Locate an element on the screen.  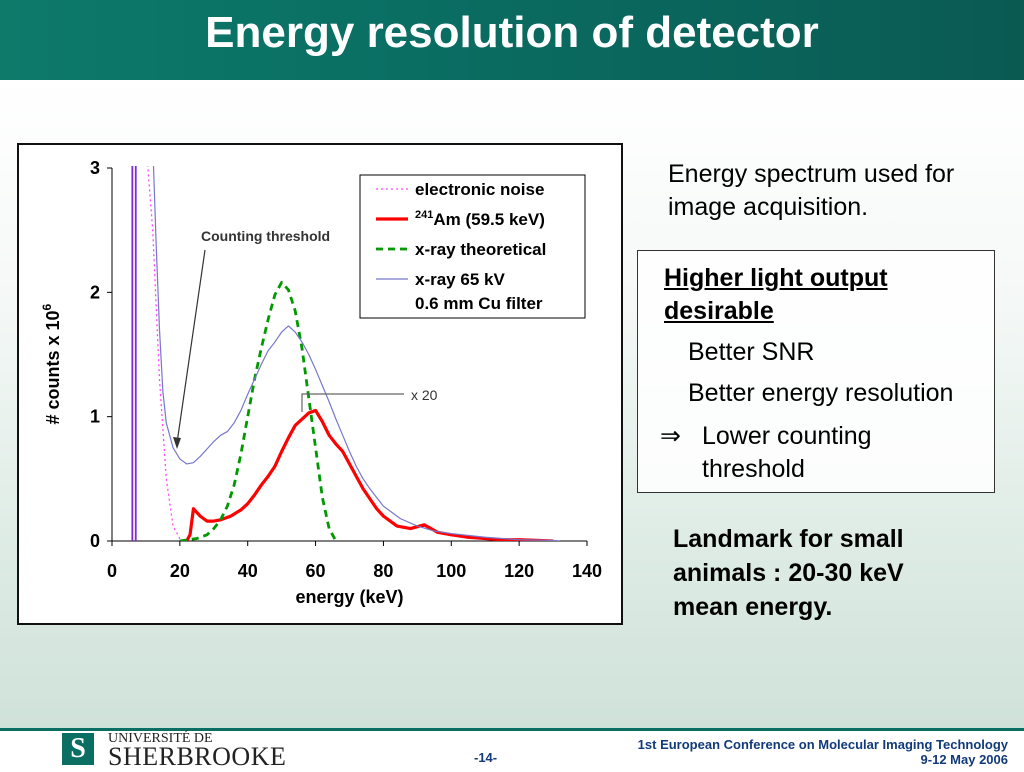
university-logo-icon is located at coordinates (78, 749).